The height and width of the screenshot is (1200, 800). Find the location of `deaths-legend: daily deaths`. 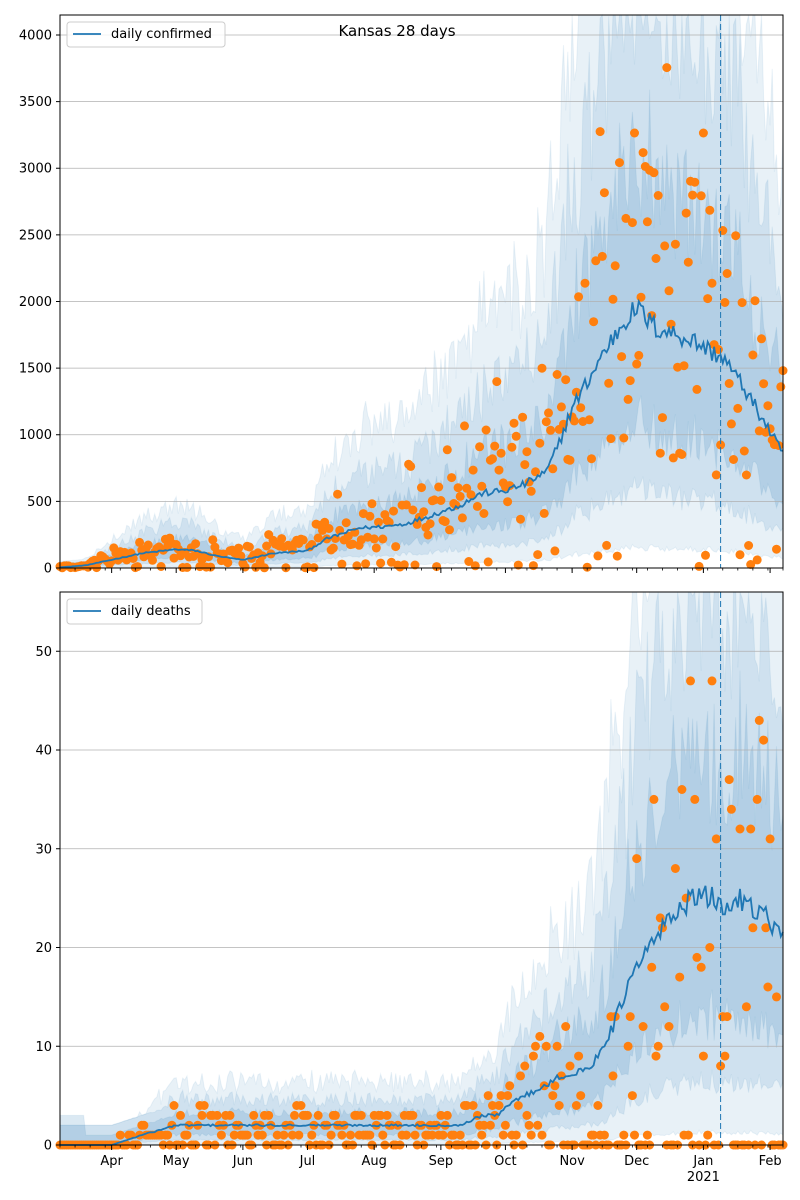

deaths-legend: daily deaths is located at coordinates (134, 611).